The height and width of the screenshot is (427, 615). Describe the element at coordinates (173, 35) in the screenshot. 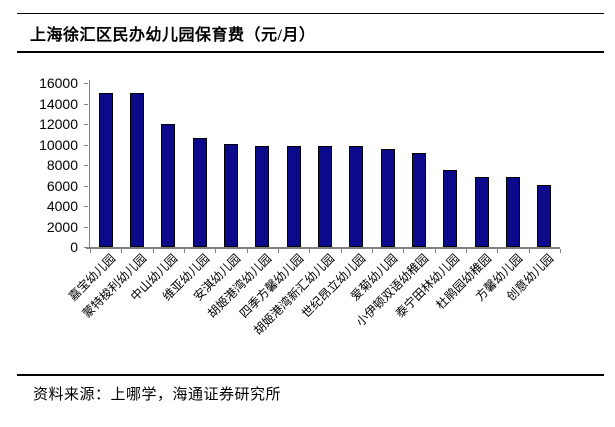

I see `chart-title: 上海徐汇区民办幼儿园保育费（元/月）` at that location.